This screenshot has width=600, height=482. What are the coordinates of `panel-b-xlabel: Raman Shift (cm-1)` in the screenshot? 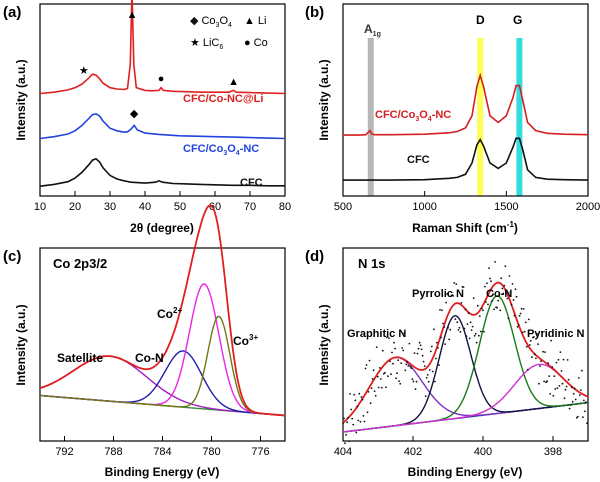 It's located at (465, 227).